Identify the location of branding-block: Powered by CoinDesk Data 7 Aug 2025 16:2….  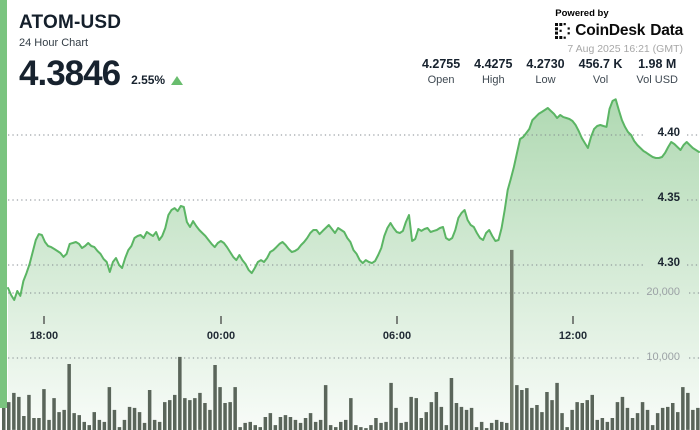
(619, 31).